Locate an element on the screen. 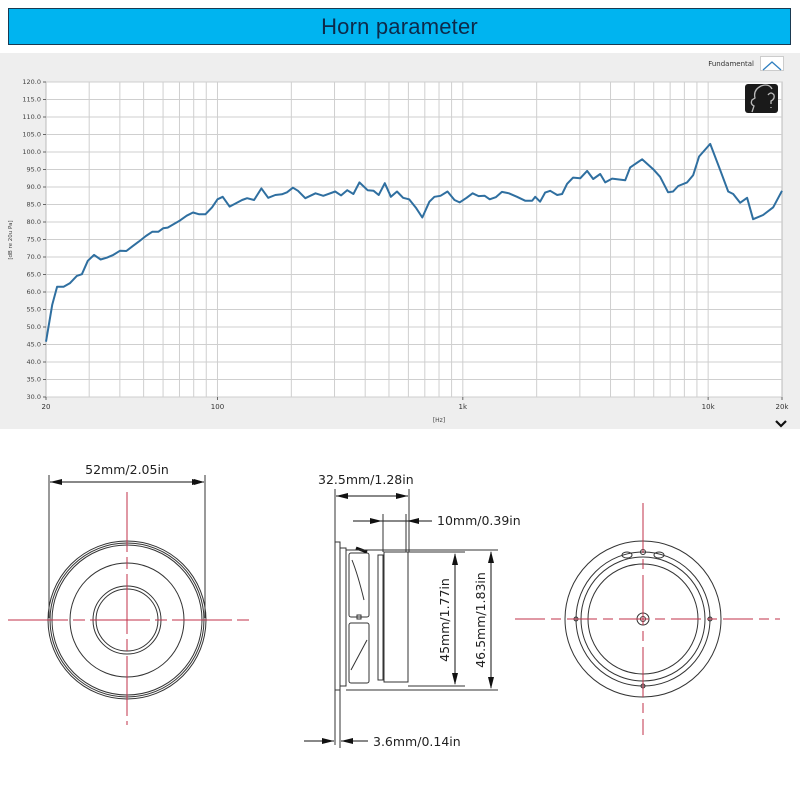  y-tick-label: 120.0 is located at coordinates (31, 82).